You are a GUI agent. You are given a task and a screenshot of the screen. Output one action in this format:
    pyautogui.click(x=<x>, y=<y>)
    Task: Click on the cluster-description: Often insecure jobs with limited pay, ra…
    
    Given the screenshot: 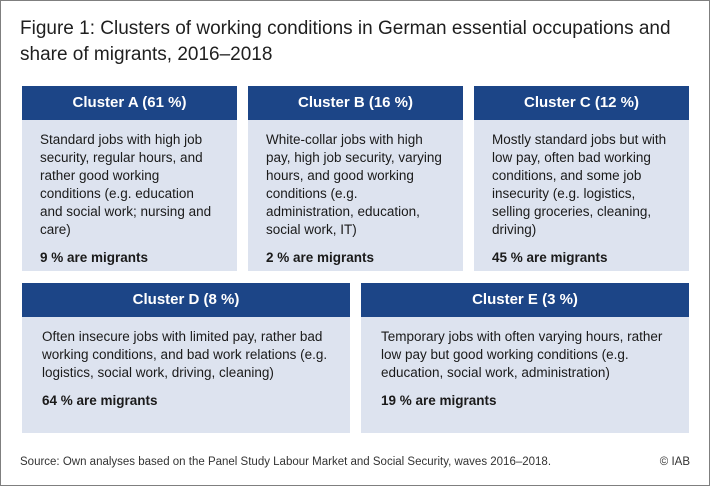 What is the action you would take?
    pyautogui.click(x=185, y=354)
    